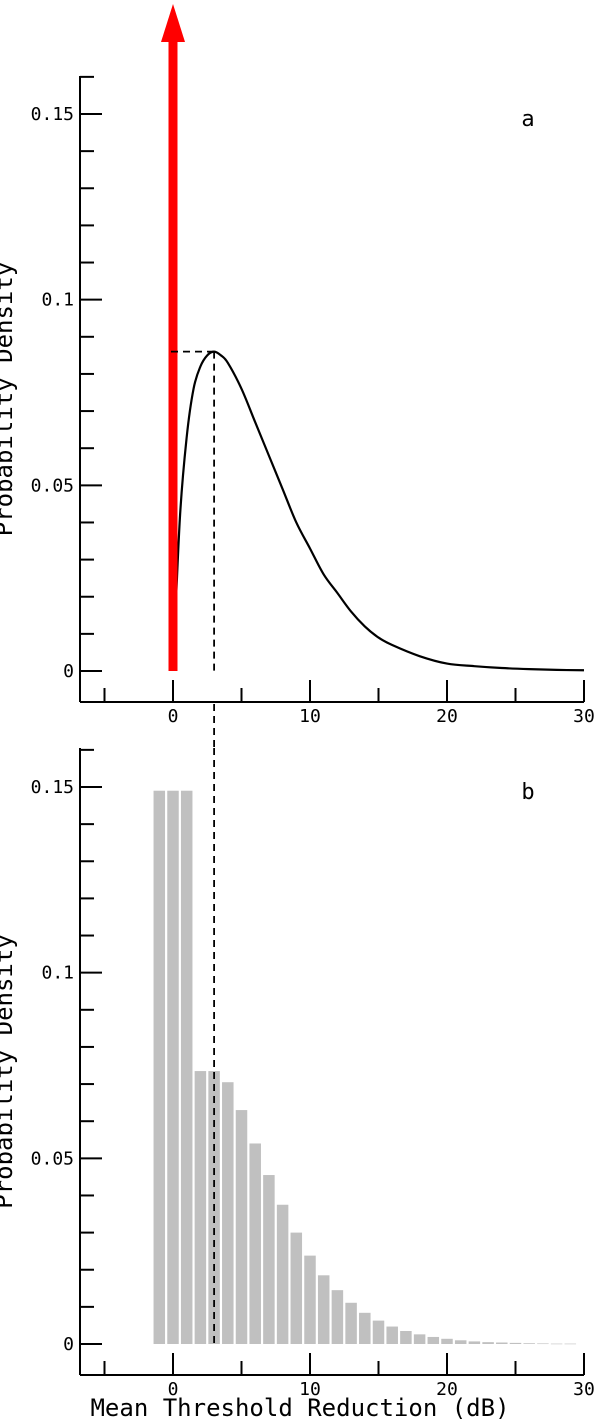 The height and width of the screenshot is (1422, 600). What do you see at coordinates (173, 354) in the screenshot?
I see `impulse-arrow-shaft` at bounding box center [173, 354].